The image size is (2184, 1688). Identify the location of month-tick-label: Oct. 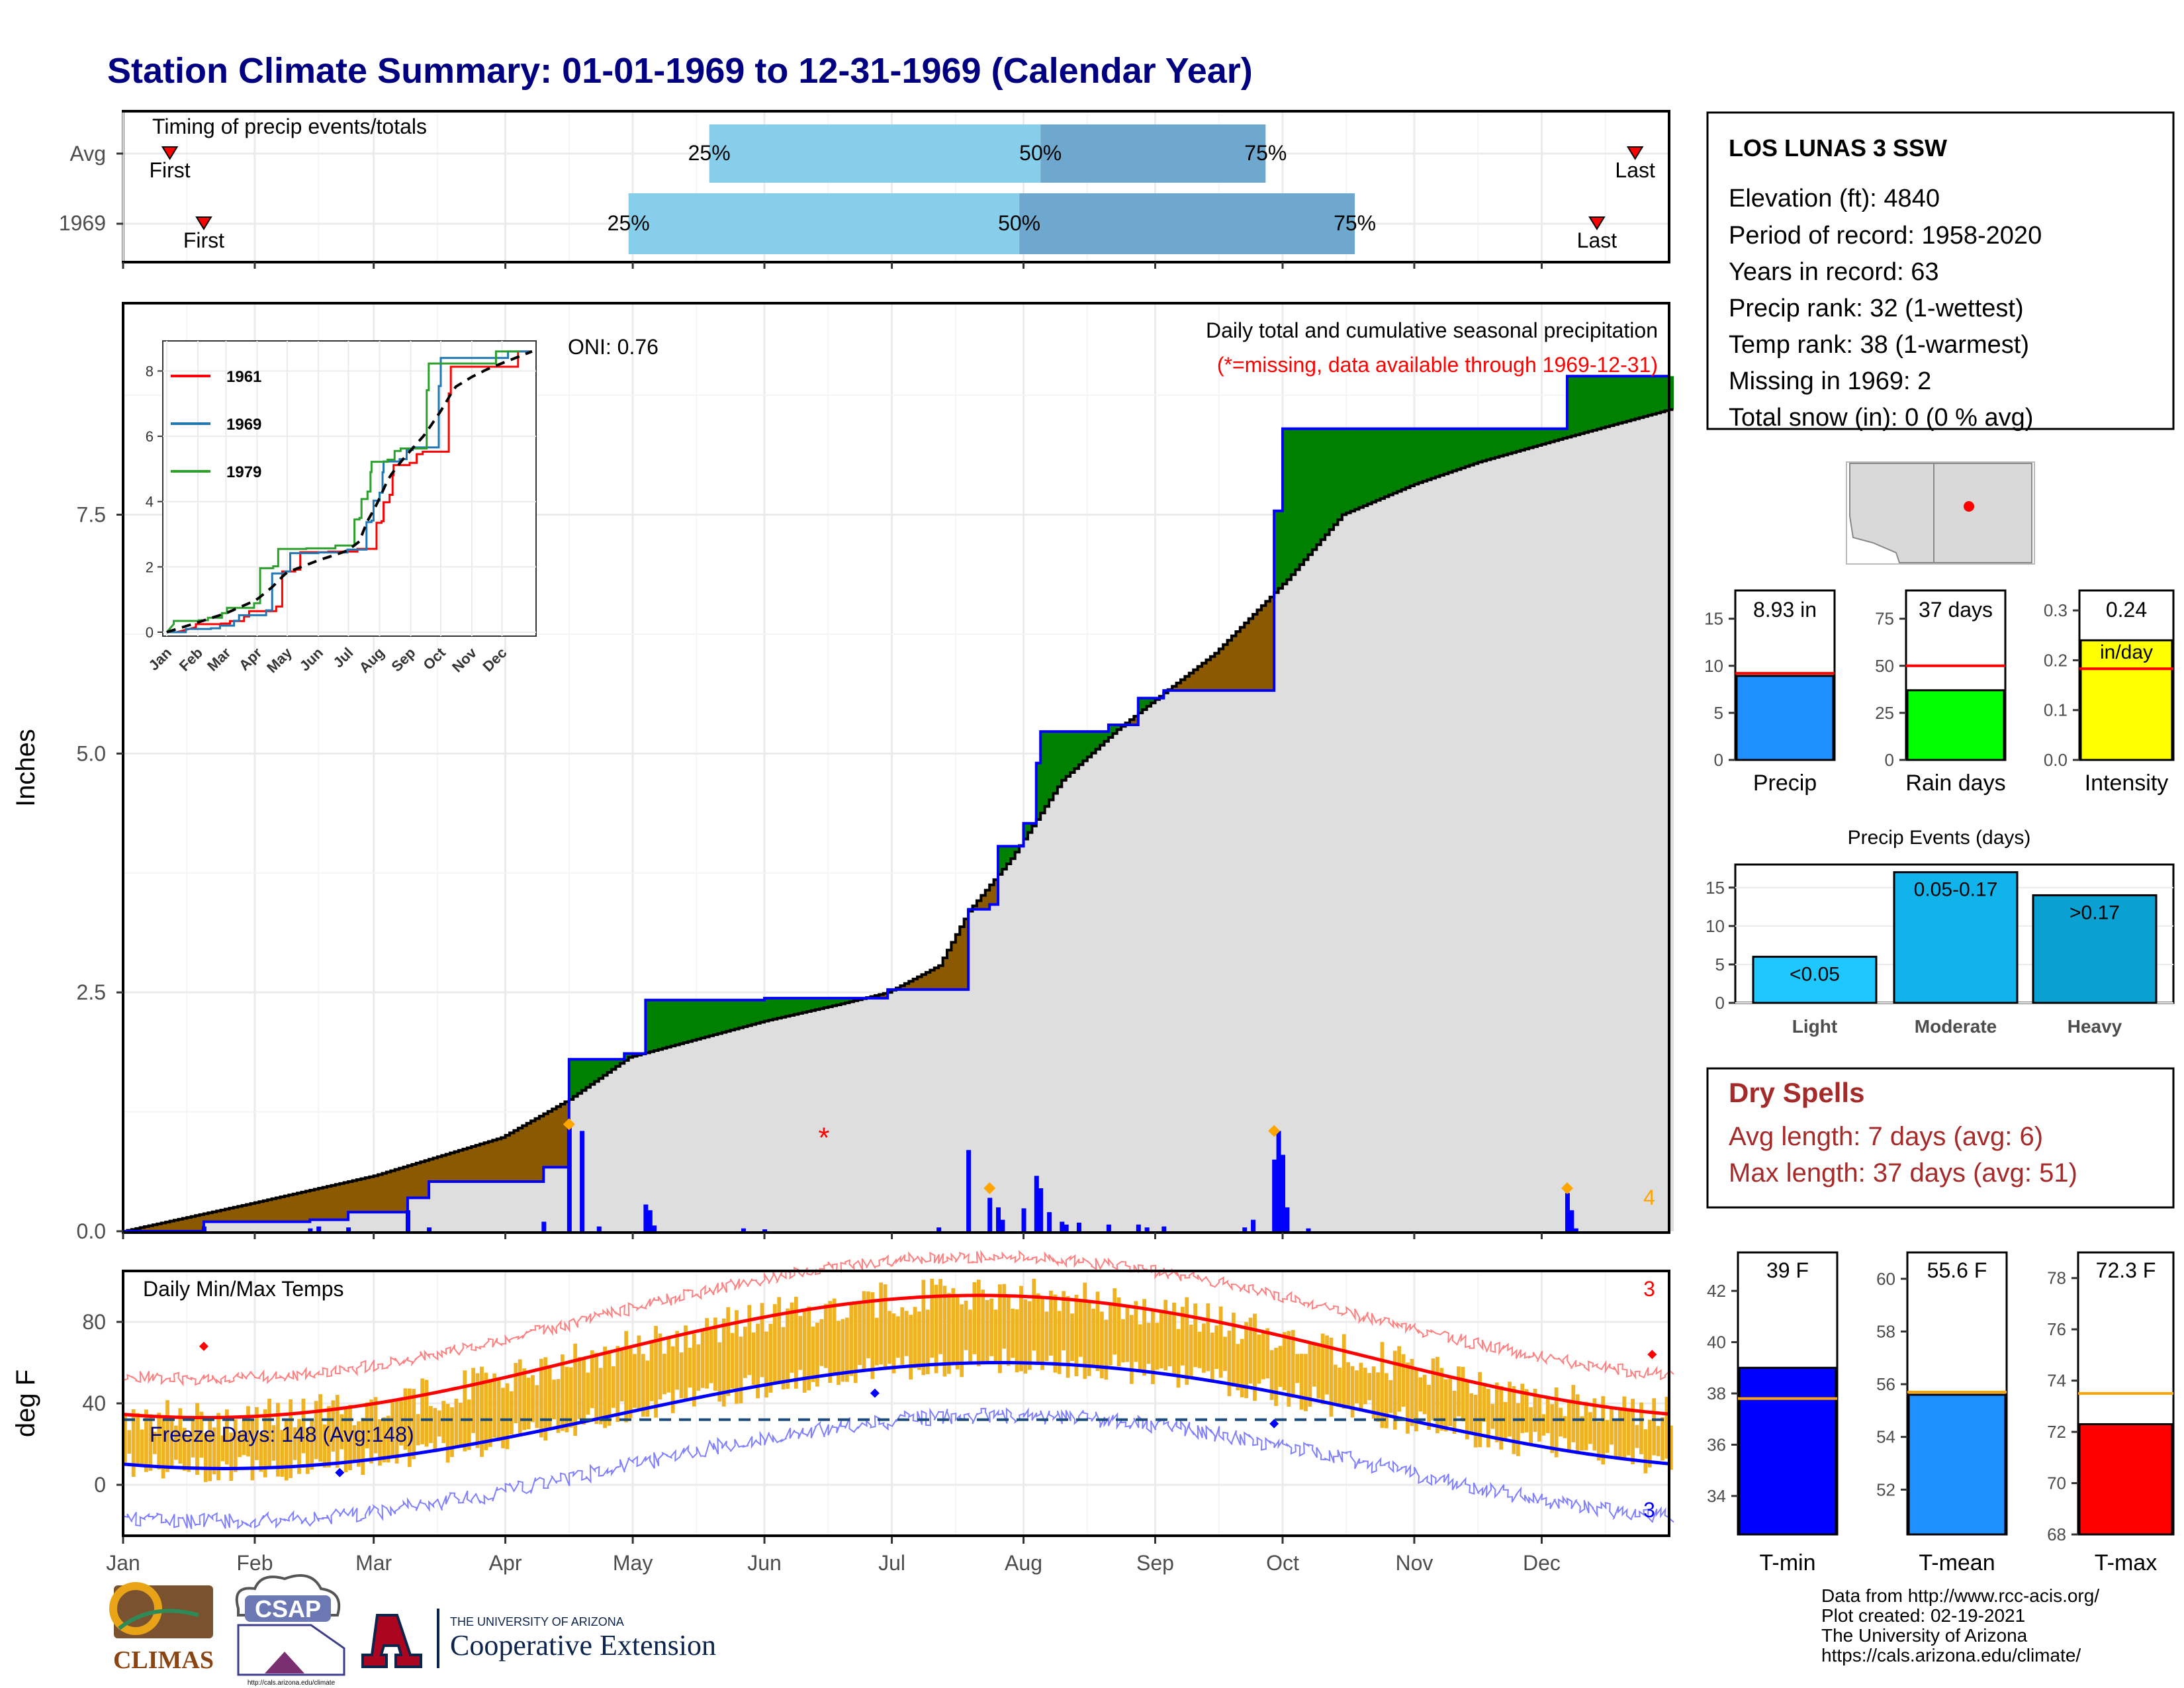
(1282, 1563).